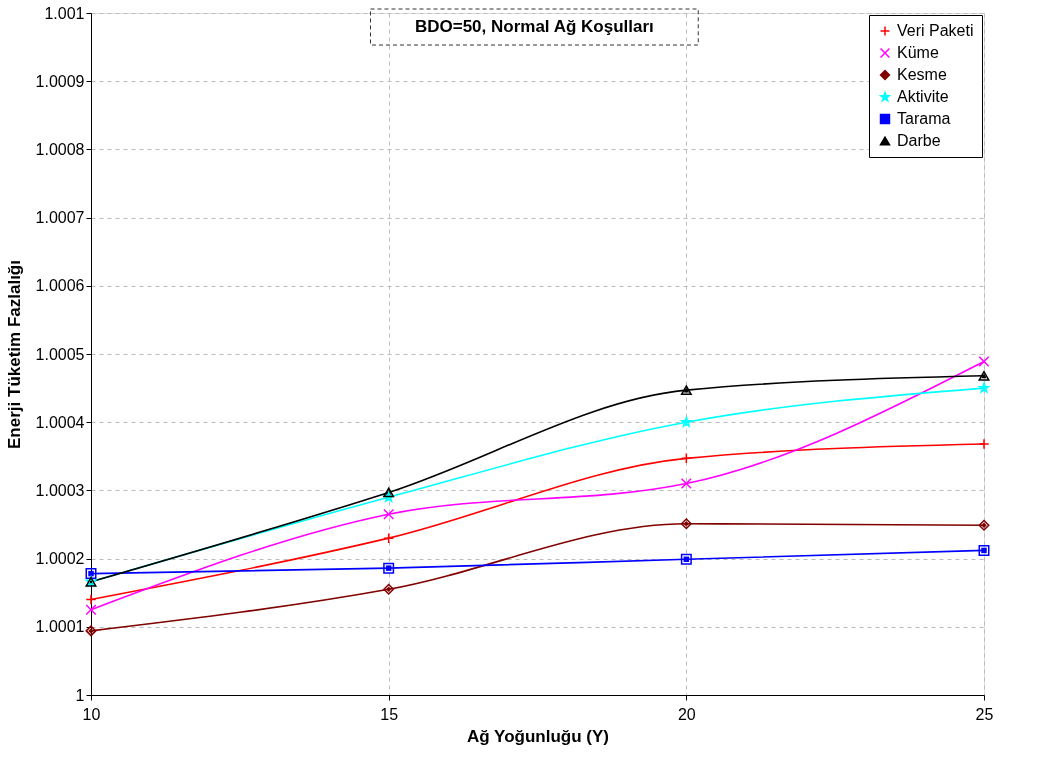 The image size is (1053, 781). I want to click on legend-label: Veri Paketi, so click(935, 30).